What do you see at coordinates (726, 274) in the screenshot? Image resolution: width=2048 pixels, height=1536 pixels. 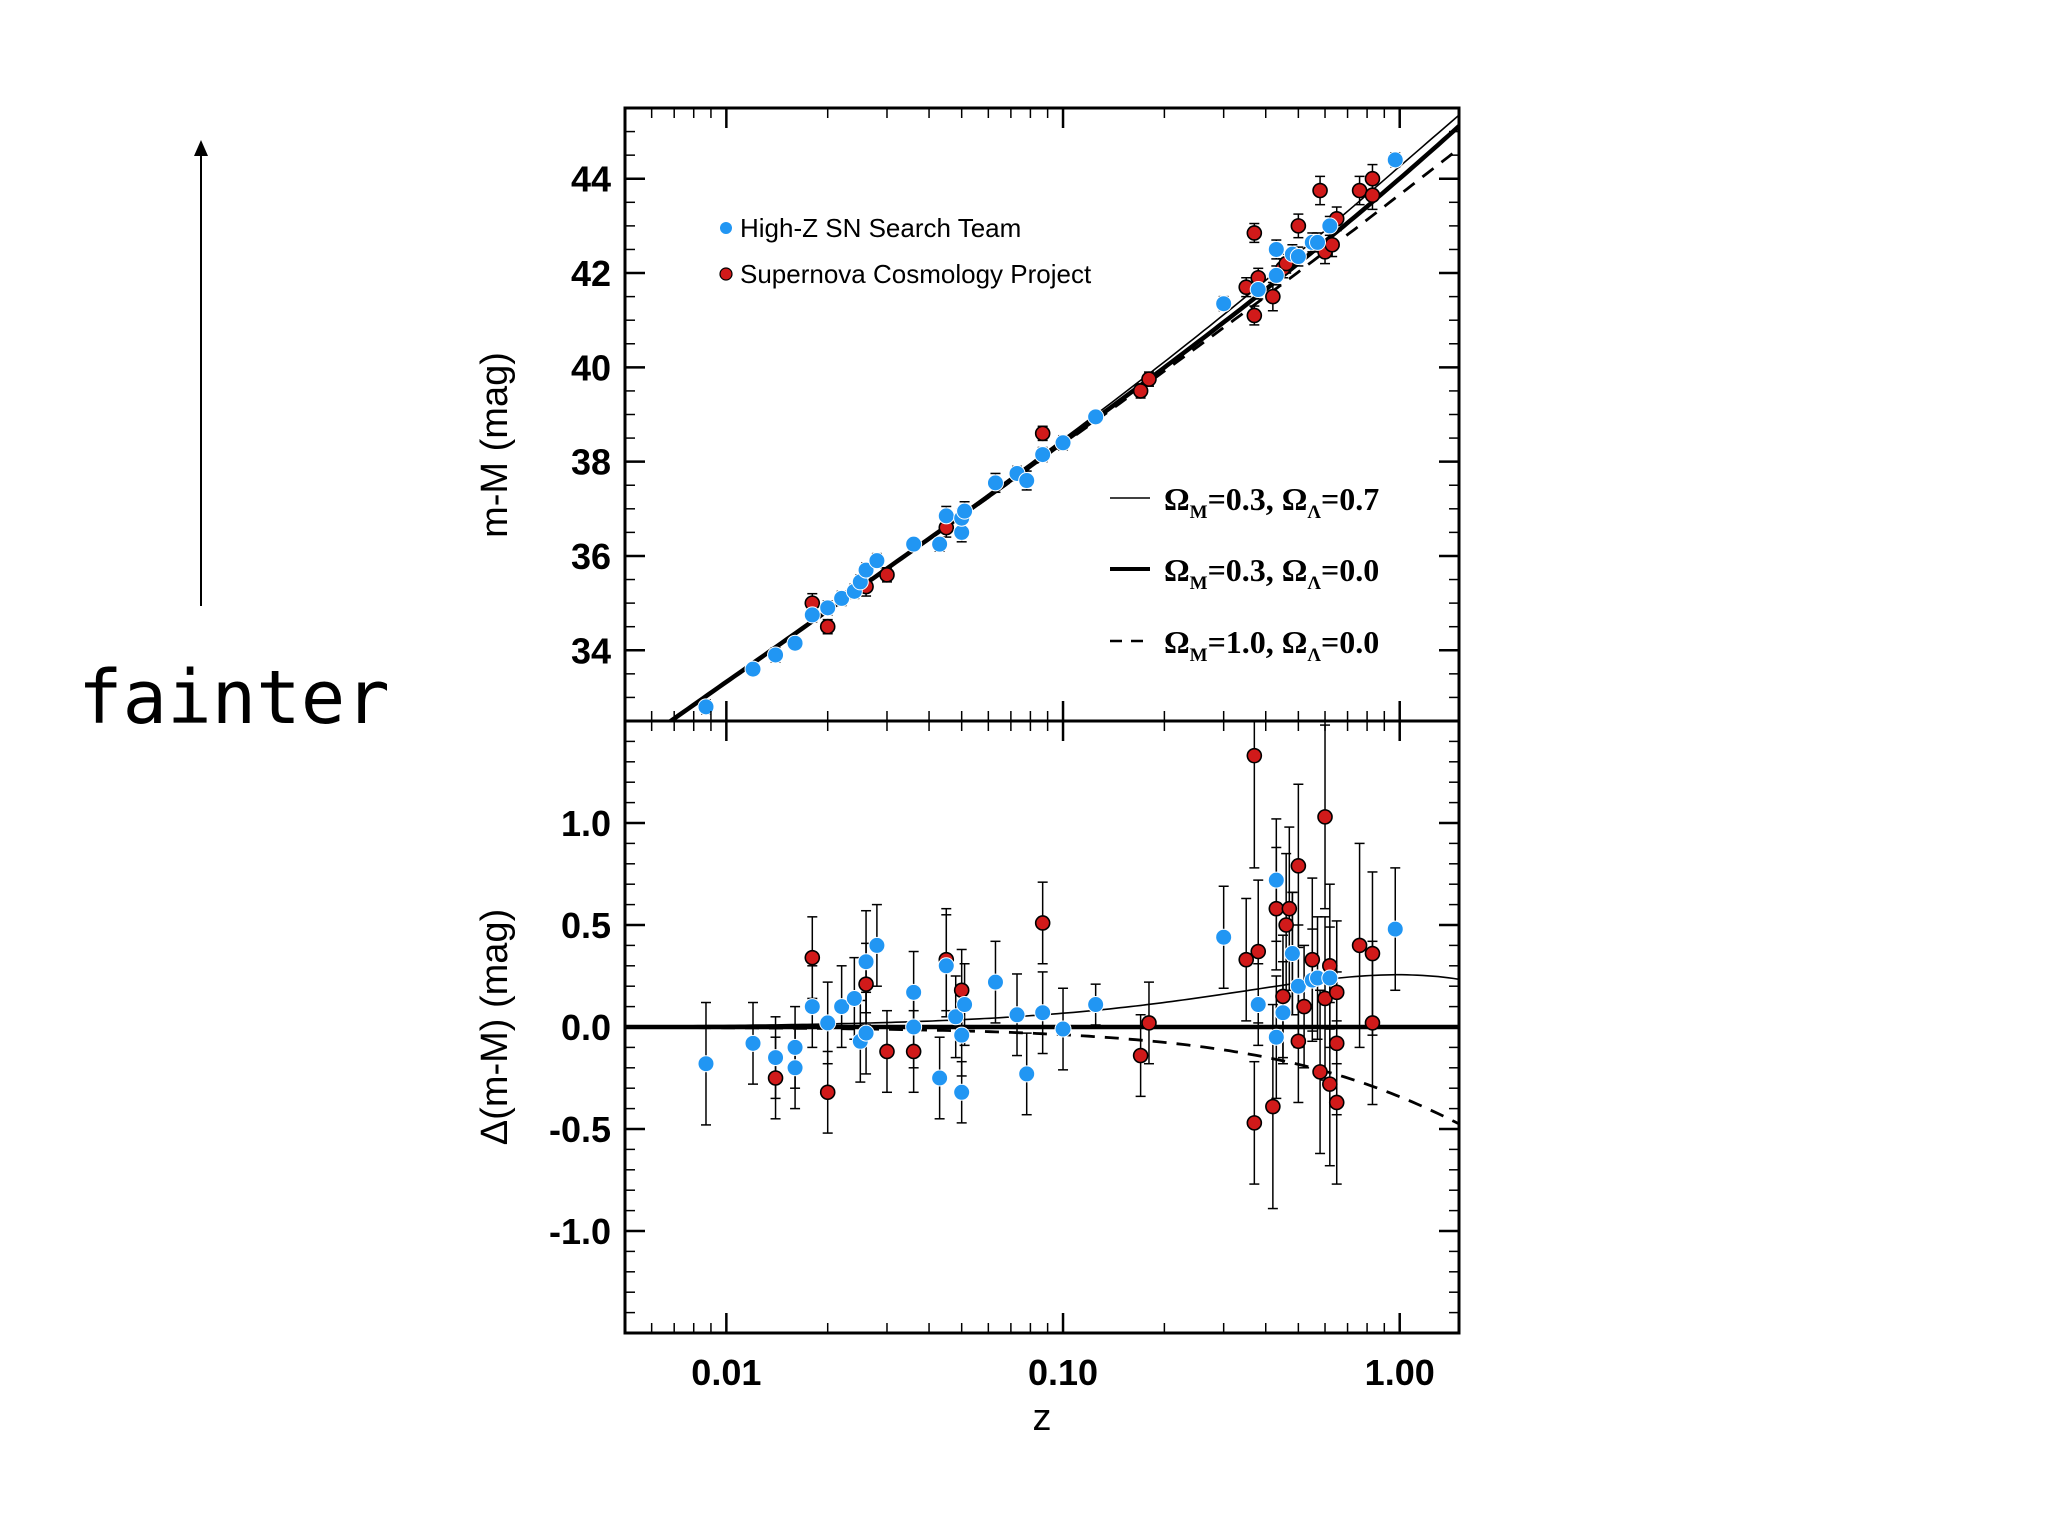 I see `legend-marker-scp` at bounding box center [726, 274].